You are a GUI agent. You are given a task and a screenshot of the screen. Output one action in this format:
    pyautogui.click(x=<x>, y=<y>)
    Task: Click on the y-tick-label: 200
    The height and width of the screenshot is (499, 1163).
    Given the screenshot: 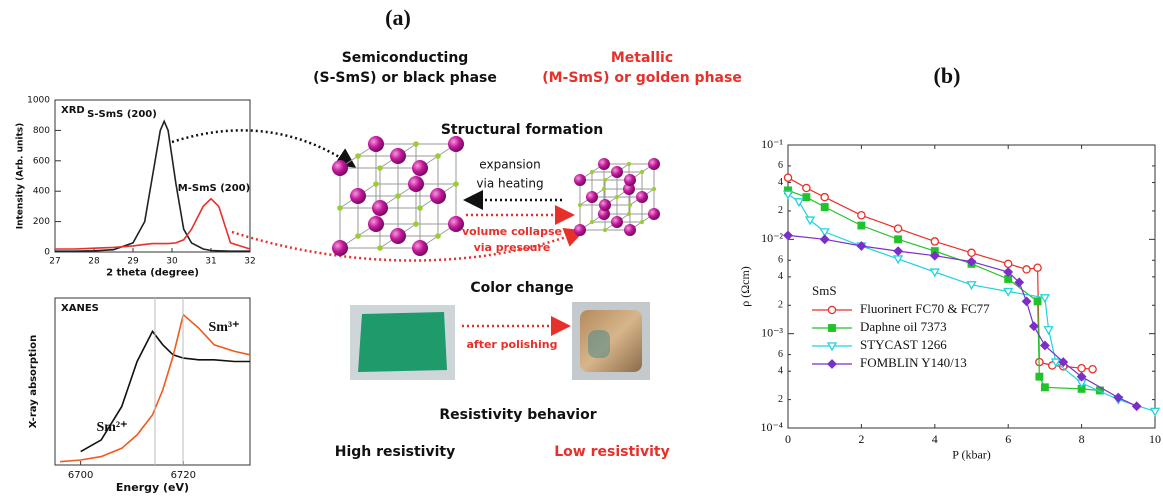 What is the action you would take?
    pyautogui.click(x=41, y=222)
    